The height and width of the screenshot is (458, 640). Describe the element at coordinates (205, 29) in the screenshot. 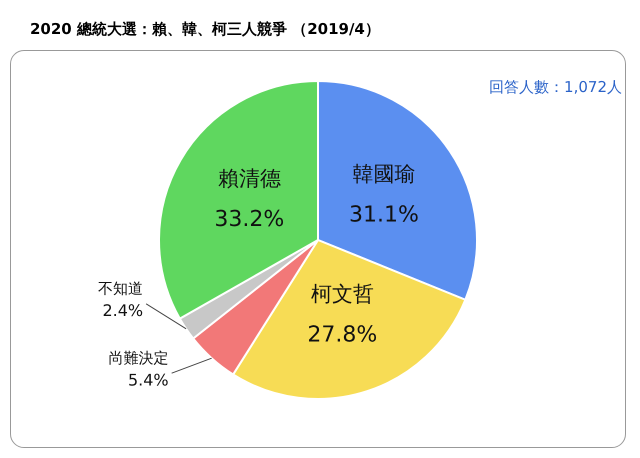

I see `chart-title: 2020 總統大選：賴、韓、柯三人競爭 （2019/4）` at that location.